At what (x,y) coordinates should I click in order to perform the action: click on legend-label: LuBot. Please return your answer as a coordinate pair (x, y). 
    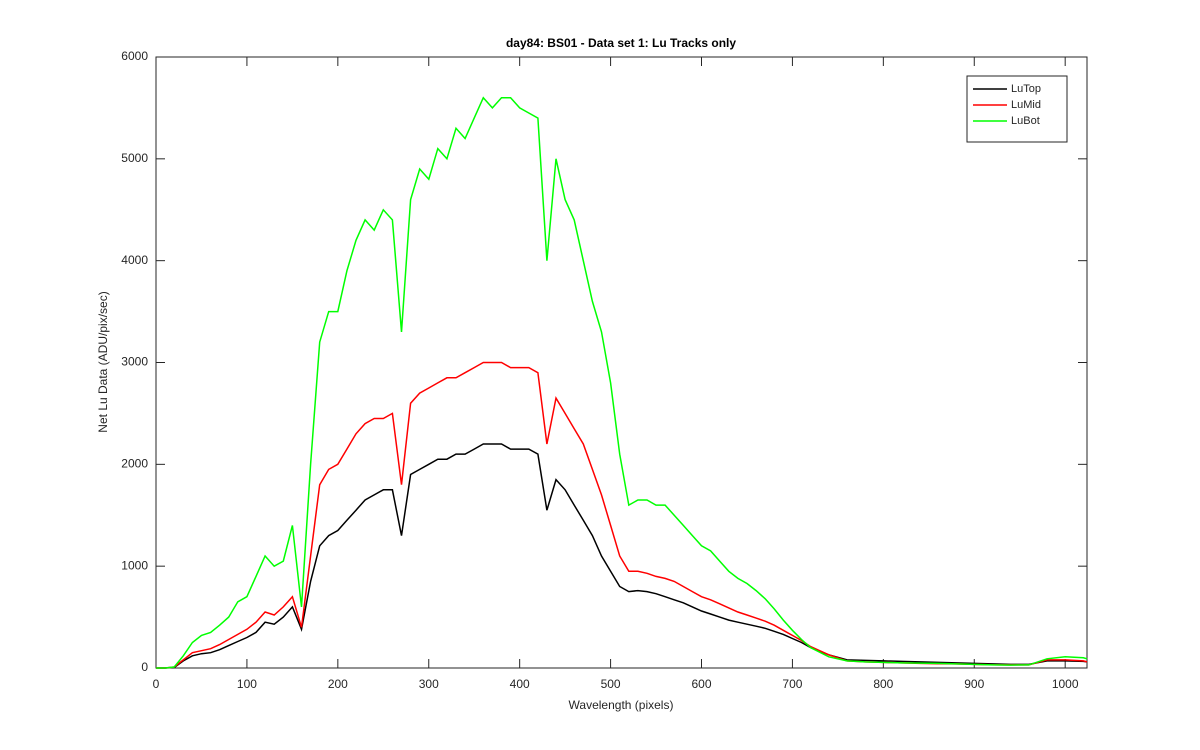
    Looking at the image, I should click on (1025, 121).